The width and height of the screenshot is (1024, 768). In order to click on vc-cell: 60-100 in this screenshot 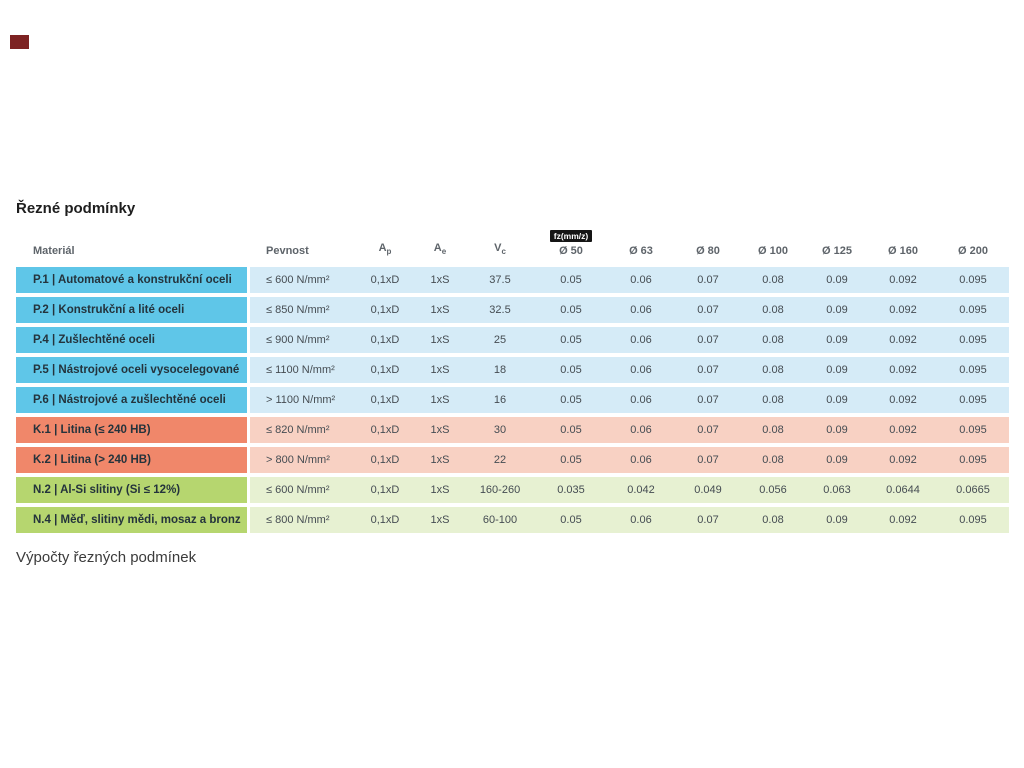, I will do `click(500, 520)`.